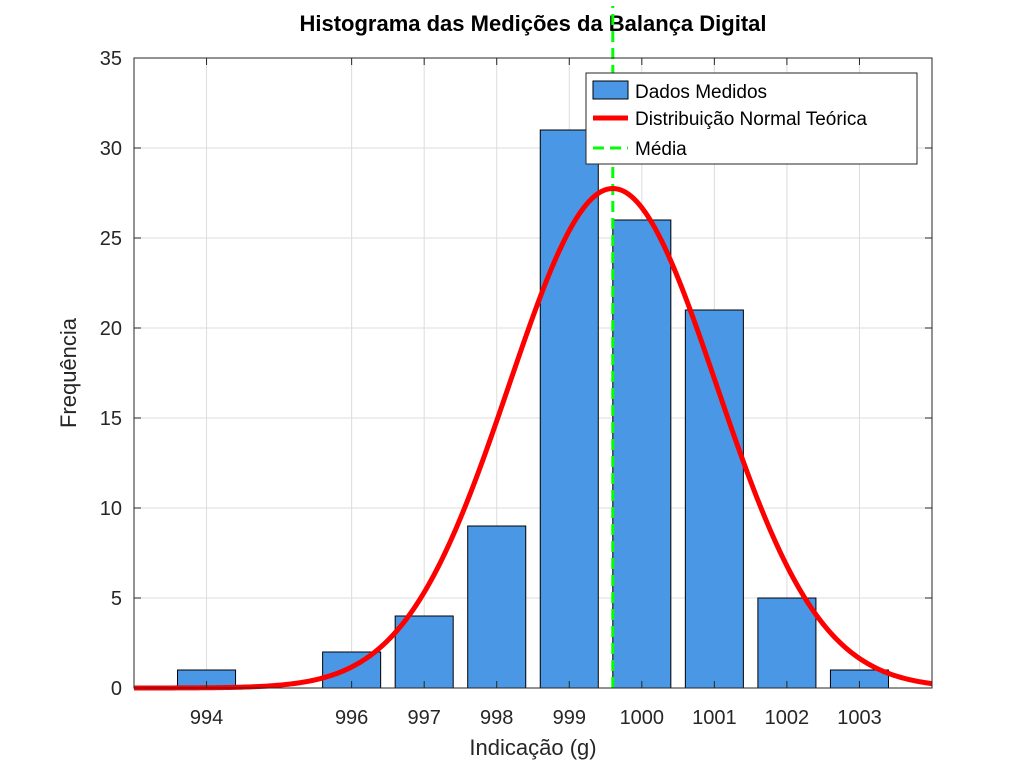  Describe the element at coordinates (496, 718) in the screenshot. I see `x-tick-label: 998` at that location.